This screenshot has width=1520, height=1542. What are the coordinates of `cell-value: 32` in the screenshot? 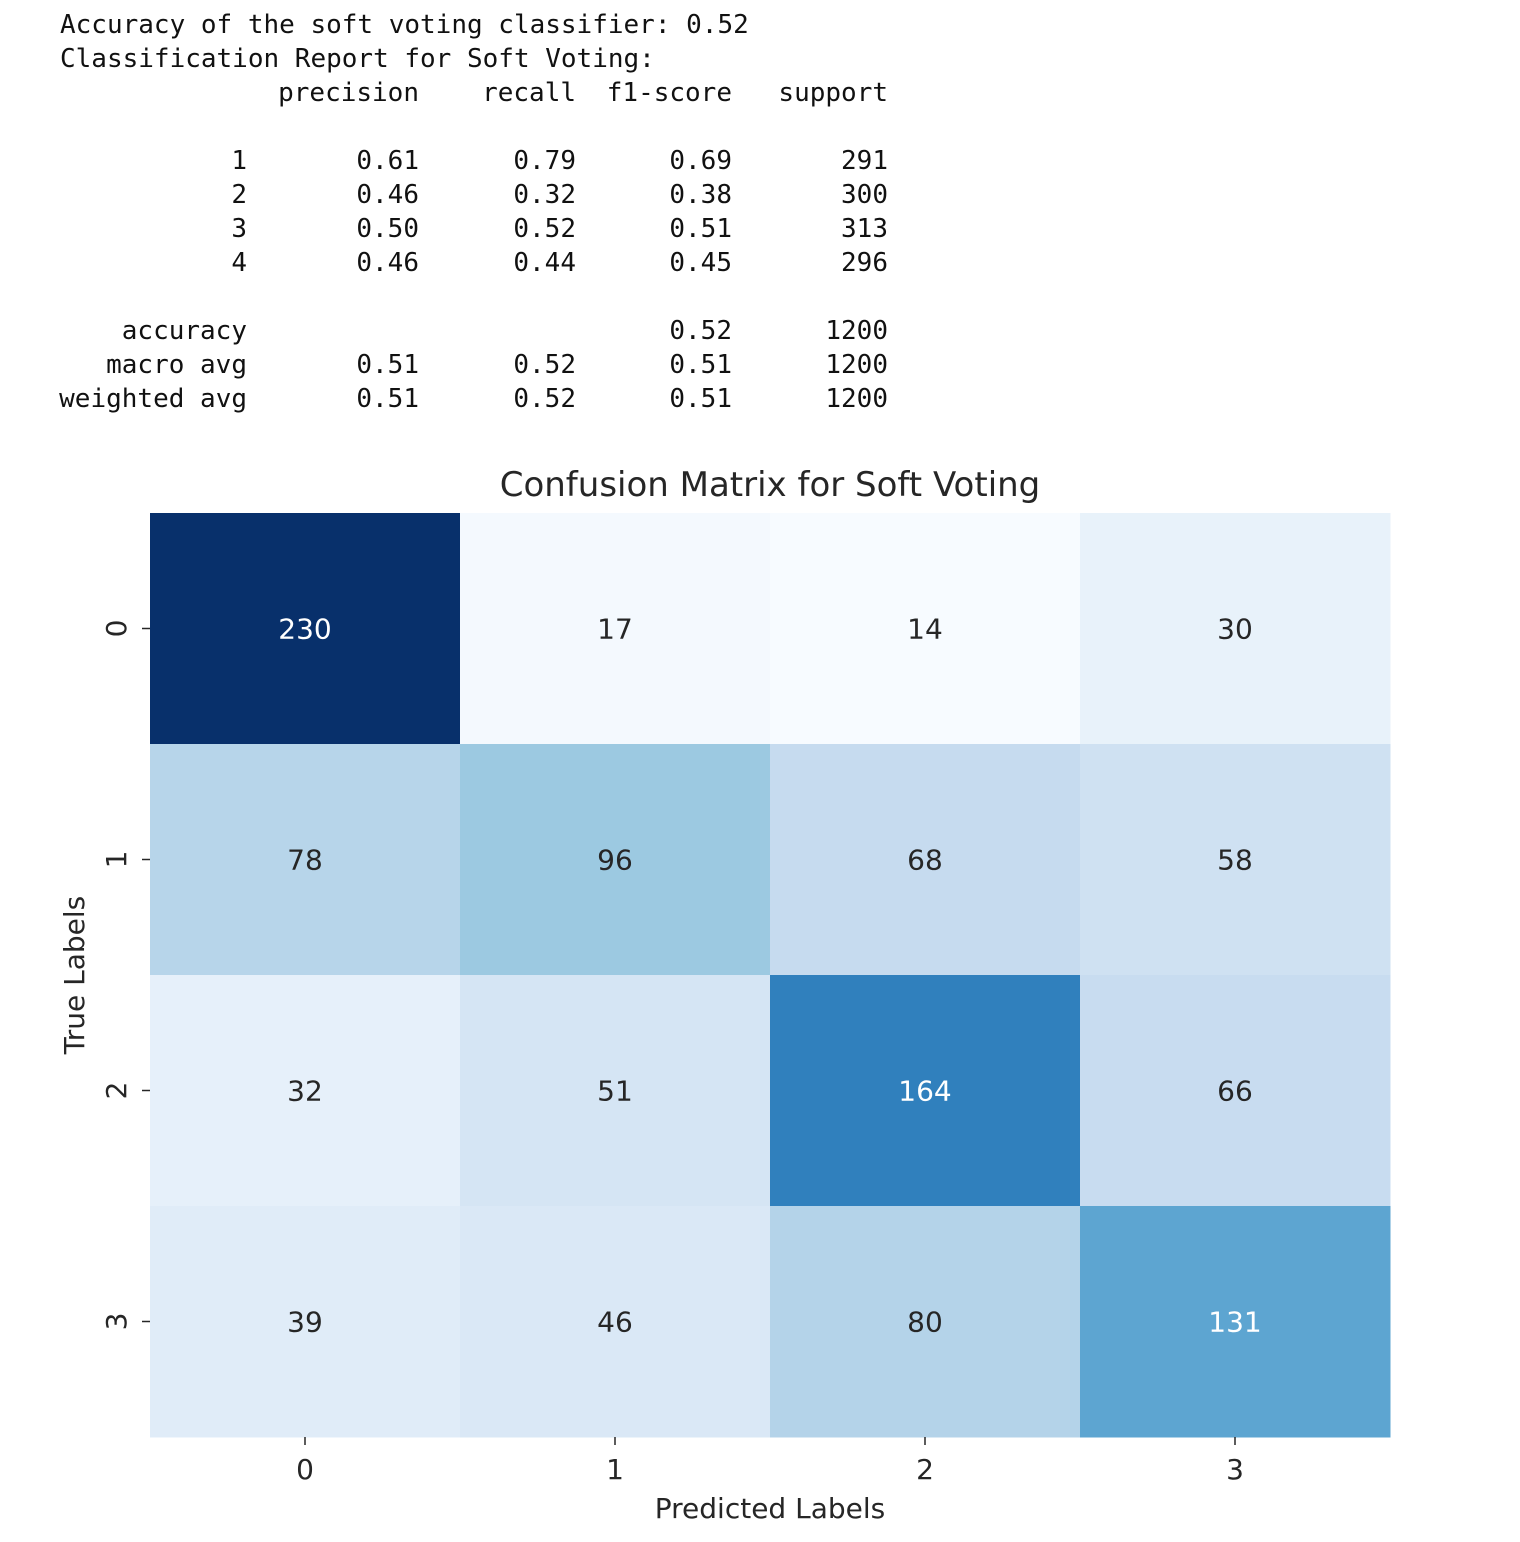 It's located at (305, 1091).